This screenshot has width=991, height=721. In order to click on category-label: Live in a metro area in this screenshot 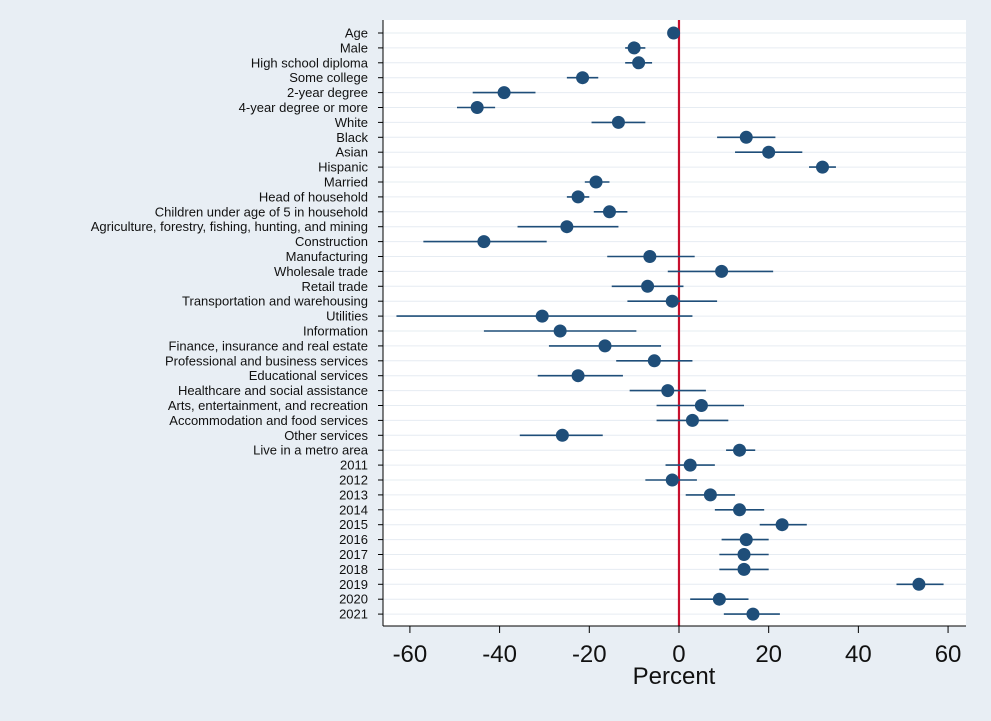, I will do `click(311, 450)`.